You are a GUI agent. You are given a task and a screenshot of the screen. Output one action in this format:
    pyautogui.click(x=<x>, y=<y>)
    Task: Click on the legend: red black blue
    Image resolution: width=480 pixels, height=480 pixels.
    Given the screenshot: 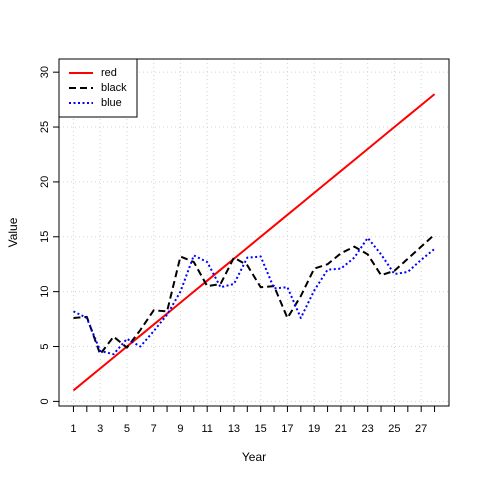 What is the action you would take?
    pyautogui.click(x=98, y=88)
    